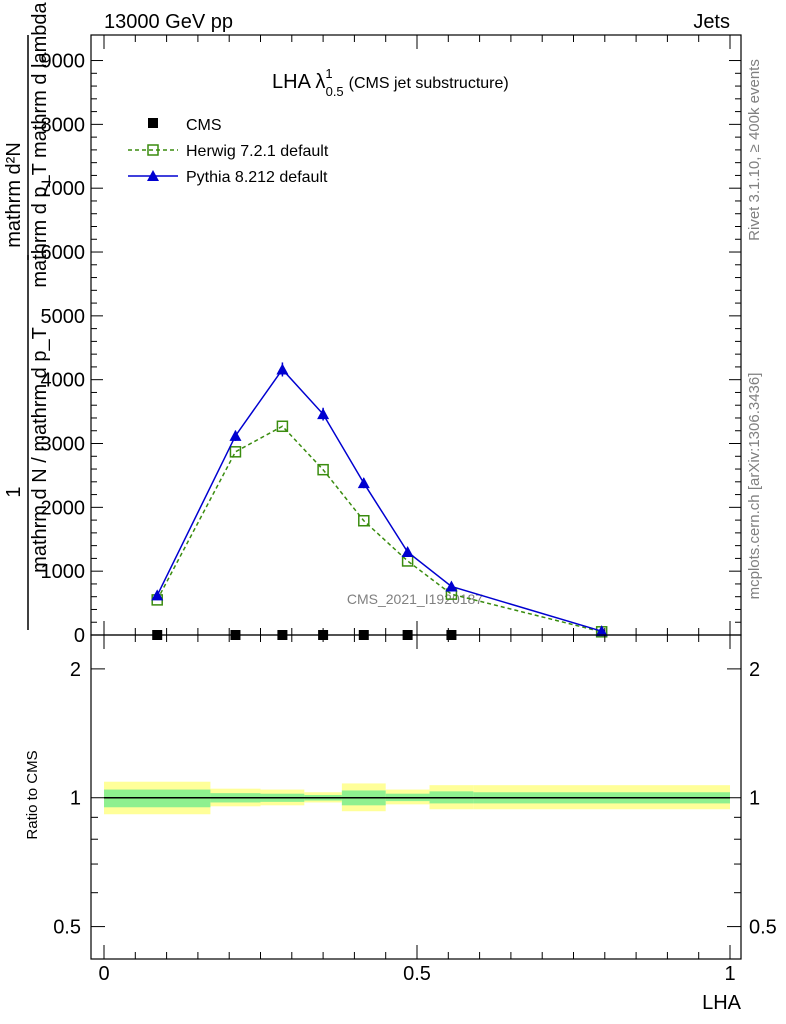 The width and height of the screenshot is (786, 1024). I want to click on y-tick-label-2: 2000, so click(63, 508).